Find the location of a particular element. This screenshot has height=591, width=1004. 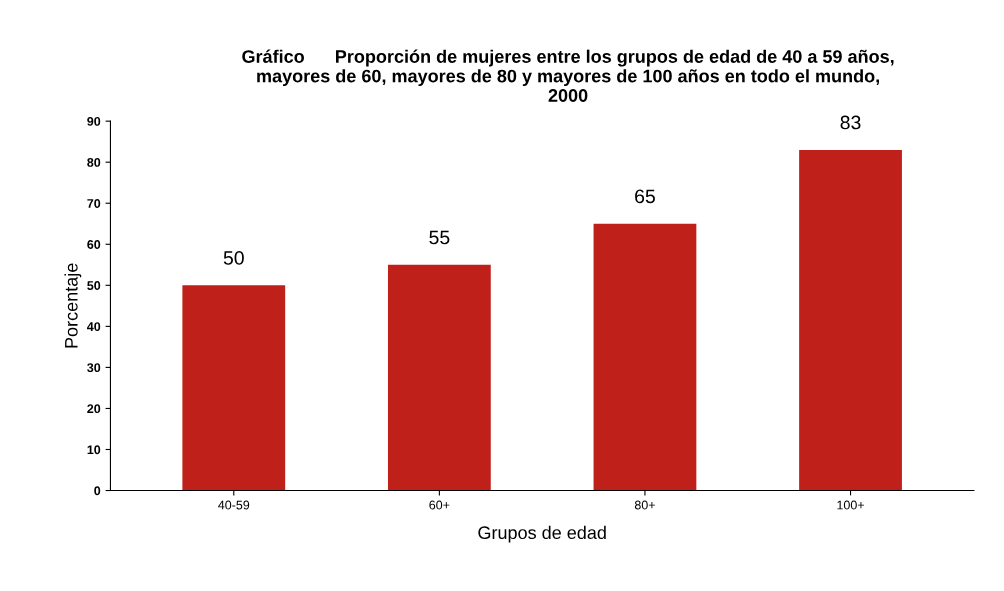

data-label: 55 is located at coordinates (439, 237).